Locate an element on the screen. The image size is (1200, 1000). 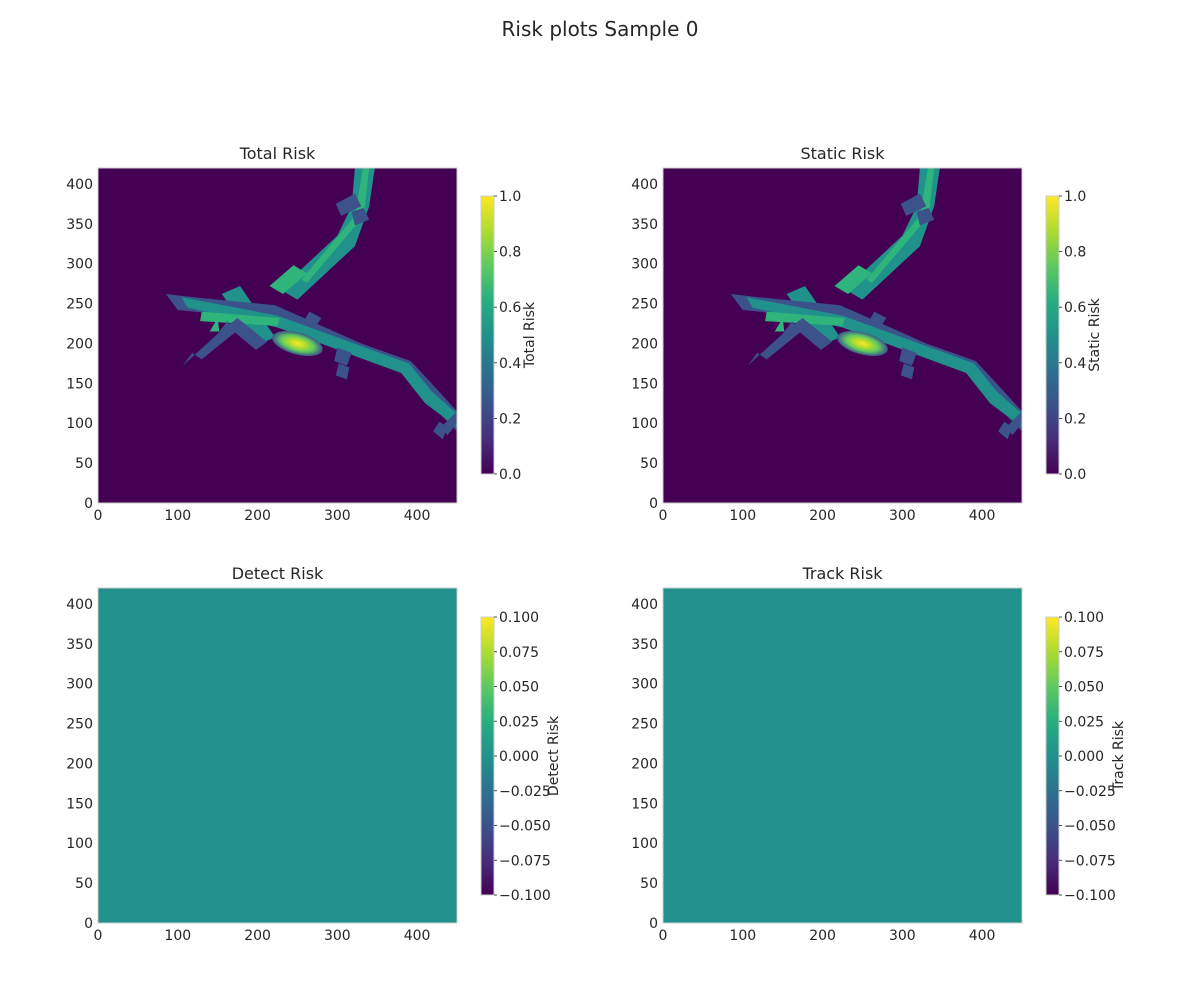
colorbar-label: Total Risk is located at coordinates (530, 335).